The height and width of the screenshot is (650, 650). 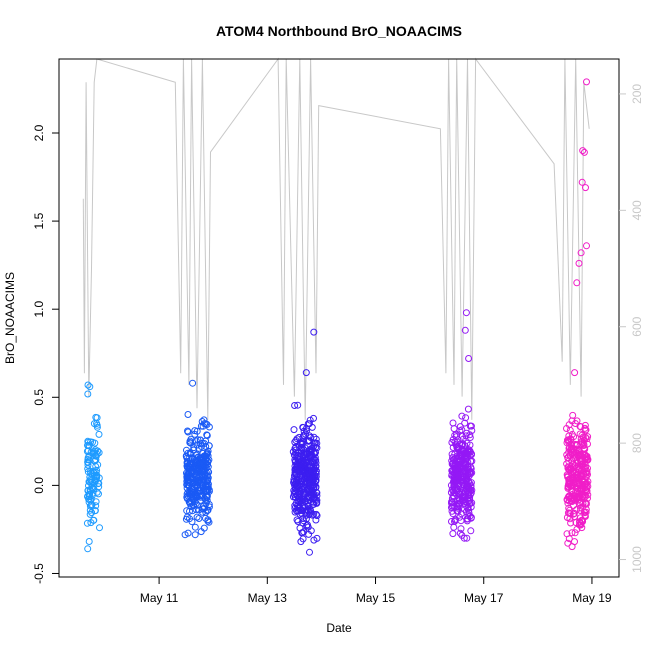 What do you see at coordinates (39, 309) in the screenshot?
I see `y-tick-label: 1.0` at bounding box center [39, 309].